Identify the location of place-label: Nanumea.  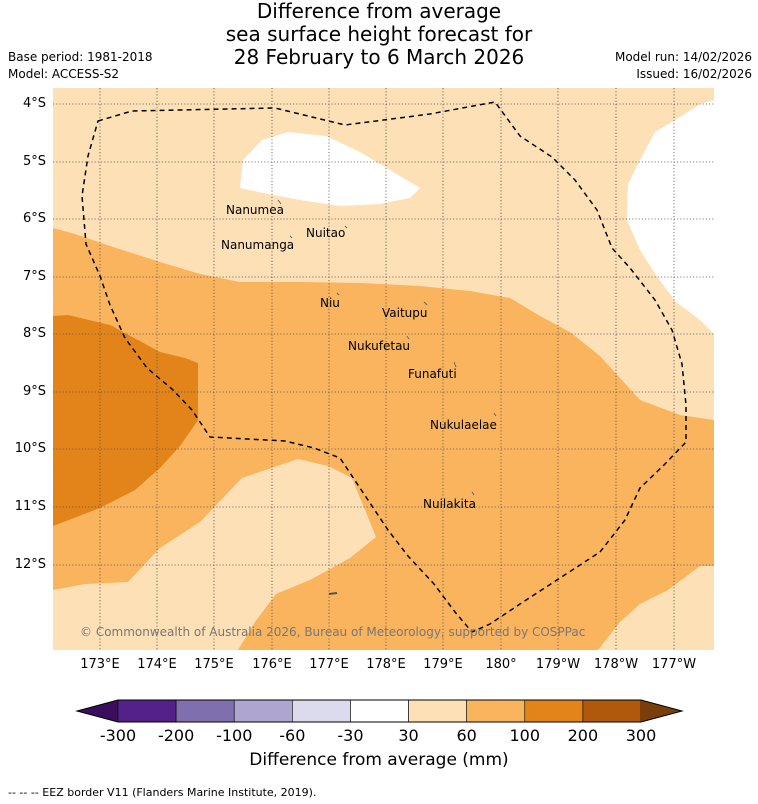
(255, 210).